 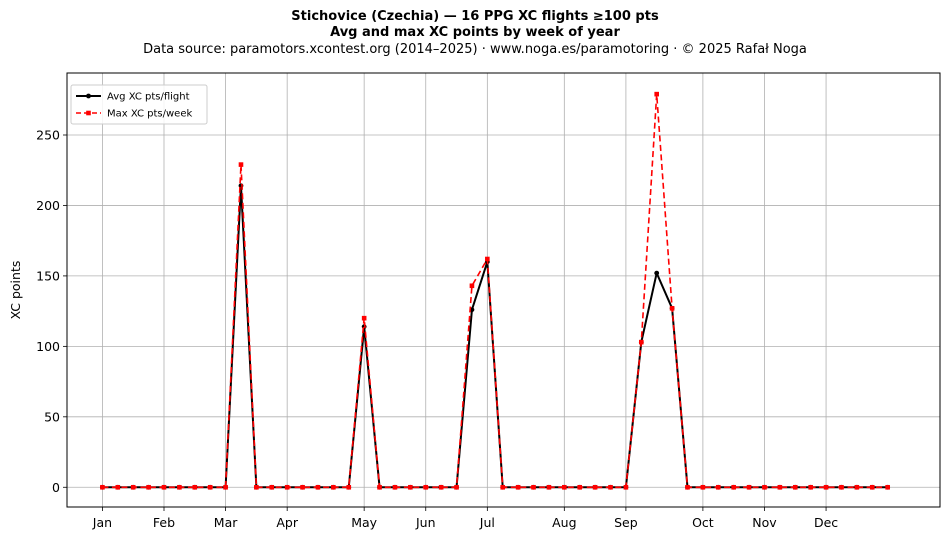 What do you see at coordinates (149, 114) in the screenshot?
I see `legend-label-max: Max XC pts/week` at bounding box center [149, 114].